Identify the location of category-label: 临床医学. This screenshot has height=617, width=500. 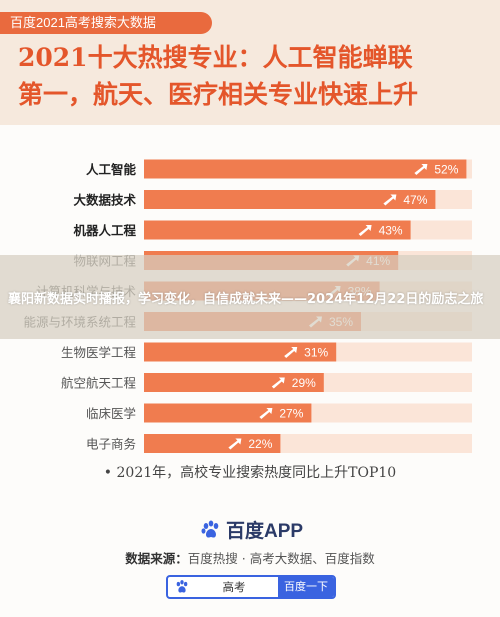
(111, 413).